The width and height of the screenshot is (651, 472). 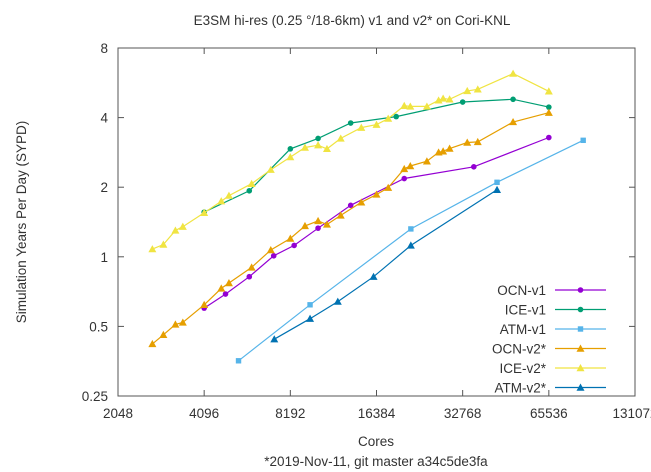 What do you see at coordinates (580, 290) in the screenshot?
I see `legend-marker-ocn-v1` at bounding box center [580, 290].